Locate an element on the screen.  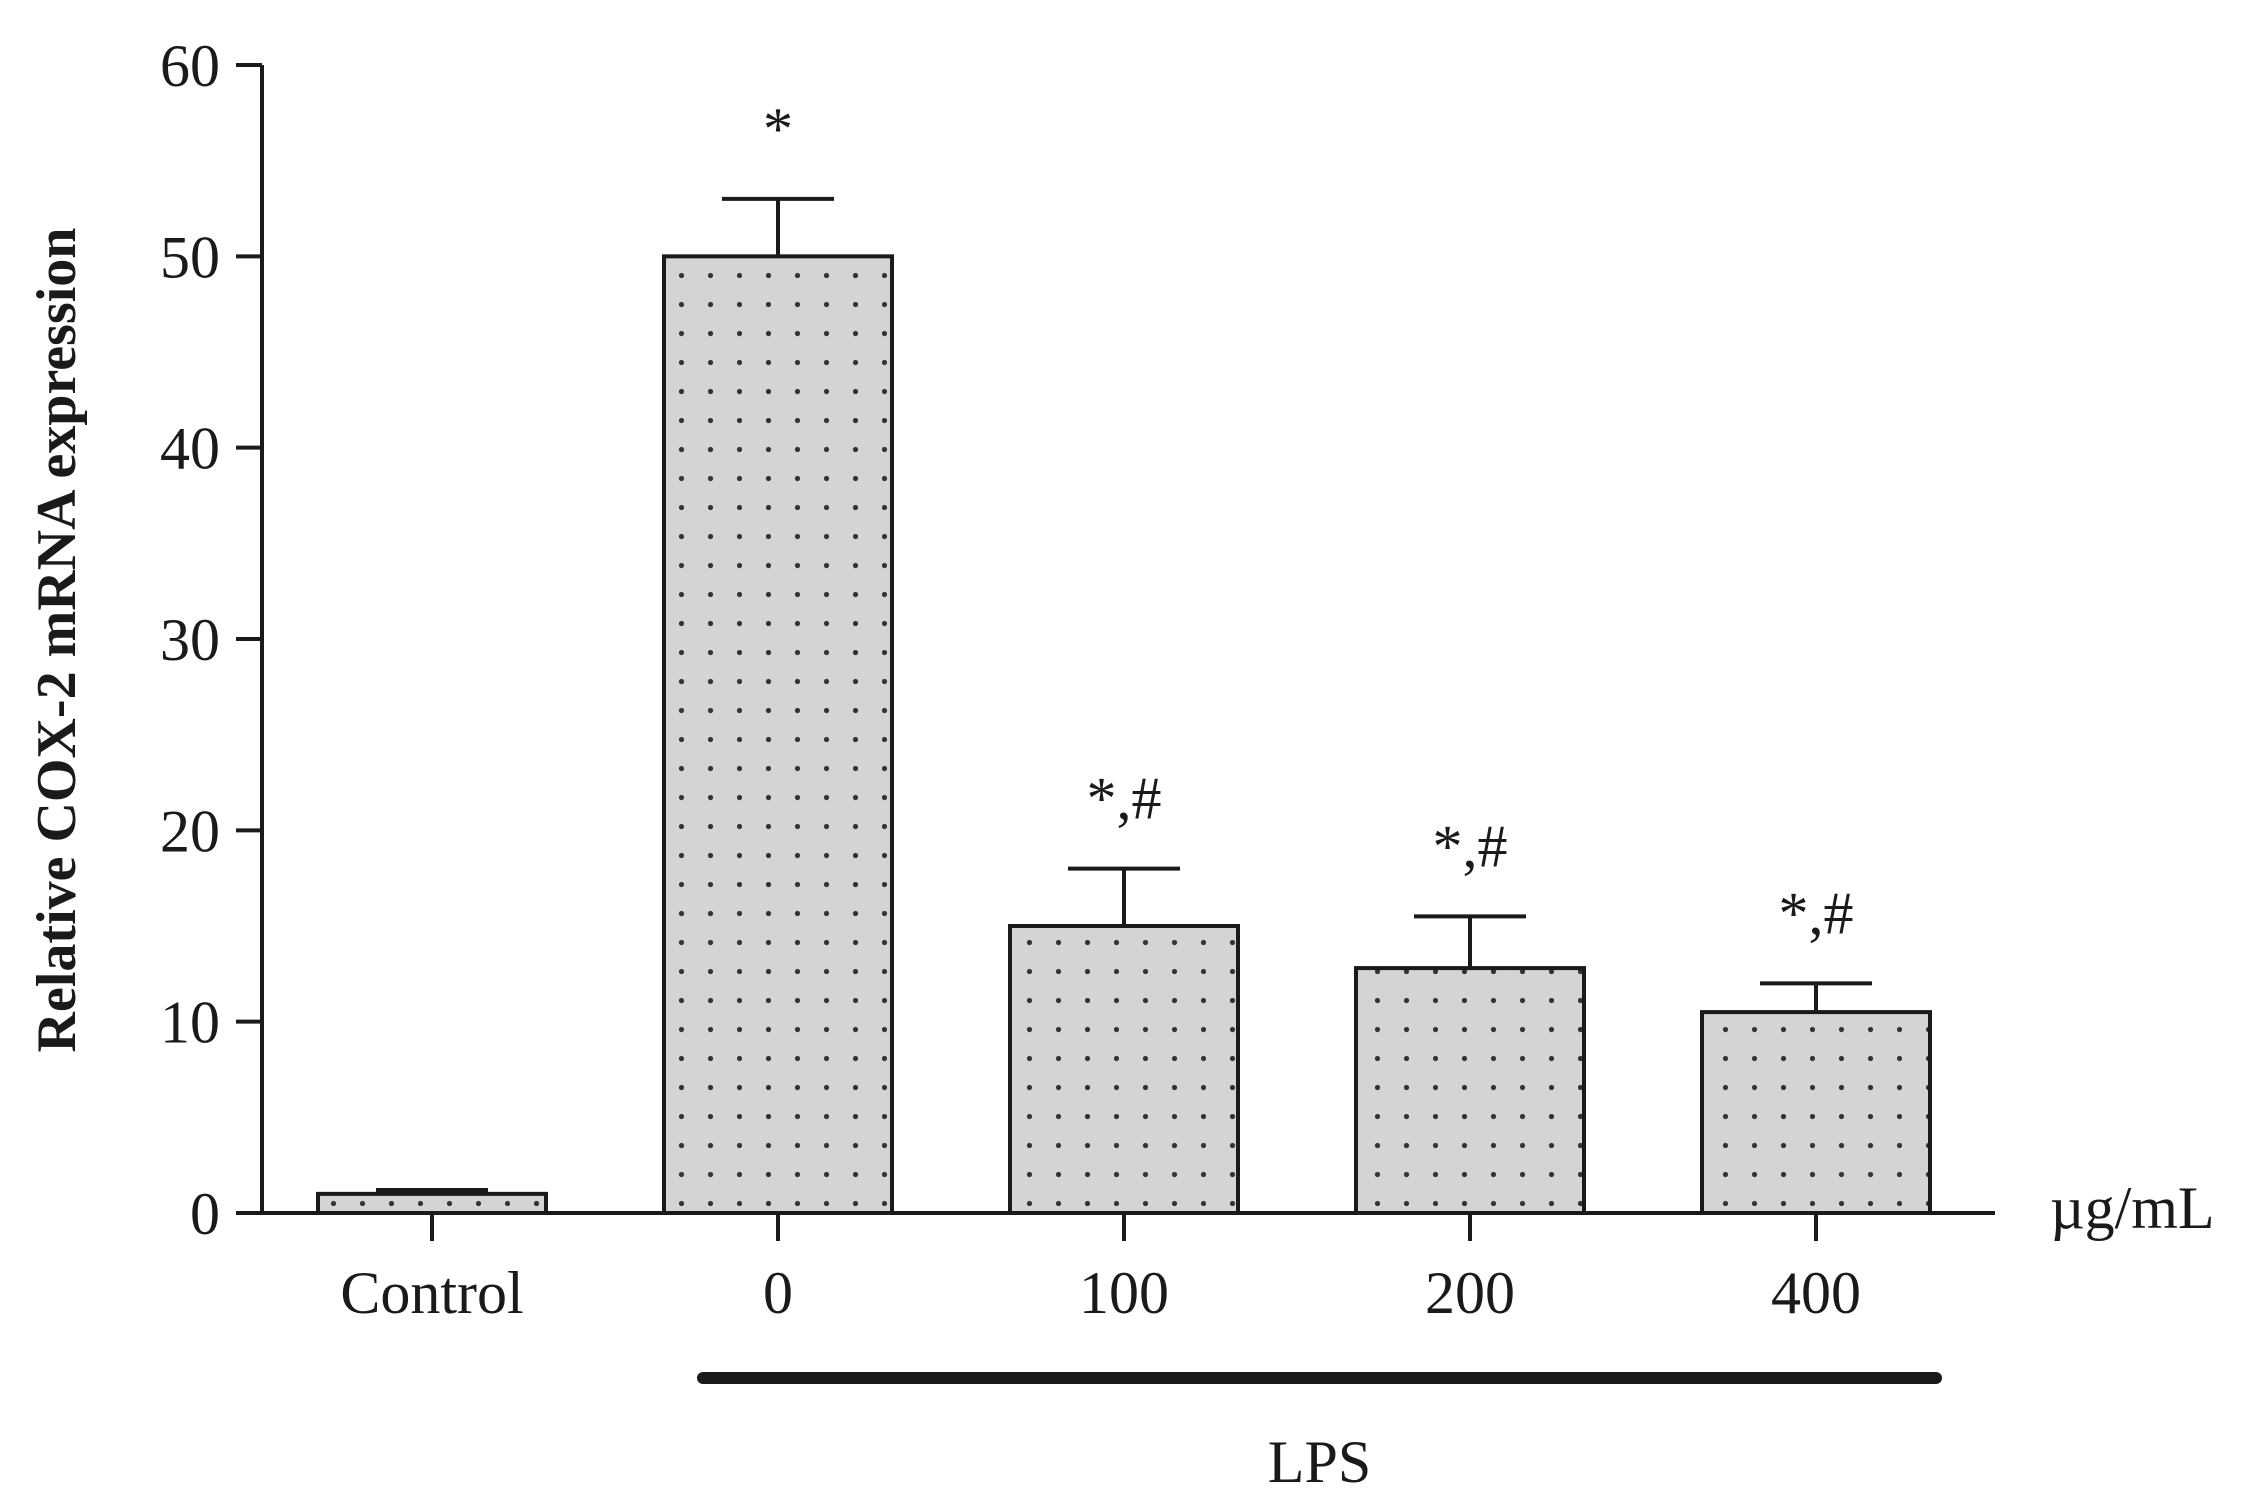
y-tick-label: 30 is located at coordinates (190, 640).